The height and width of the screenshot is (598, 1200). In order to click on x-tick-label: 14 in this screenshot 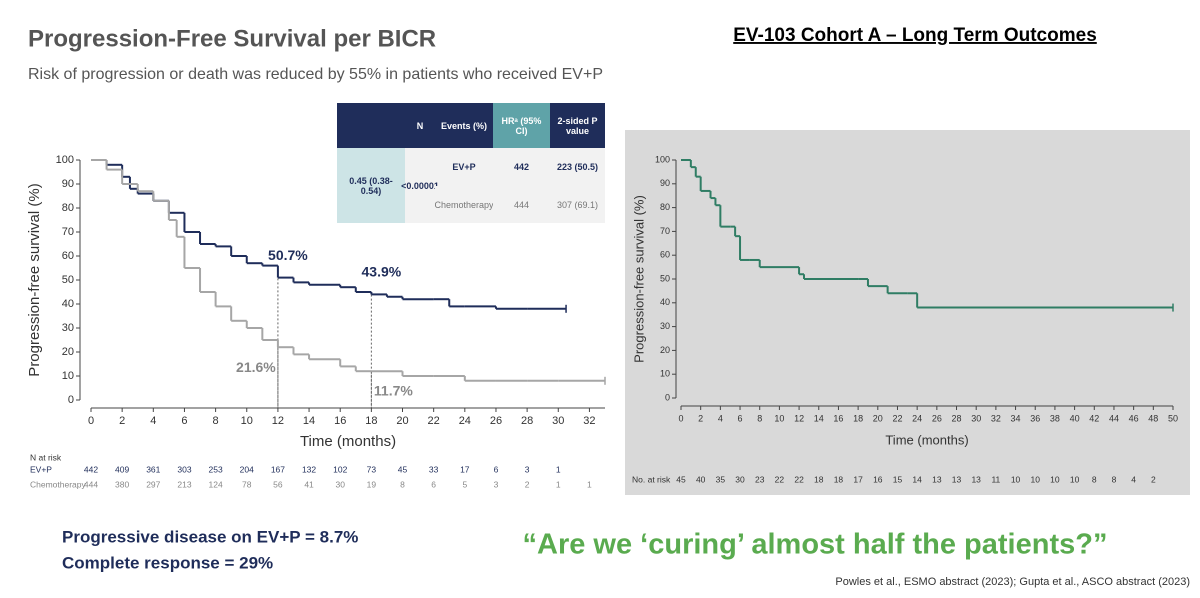, I will do `click(819, 418)`.